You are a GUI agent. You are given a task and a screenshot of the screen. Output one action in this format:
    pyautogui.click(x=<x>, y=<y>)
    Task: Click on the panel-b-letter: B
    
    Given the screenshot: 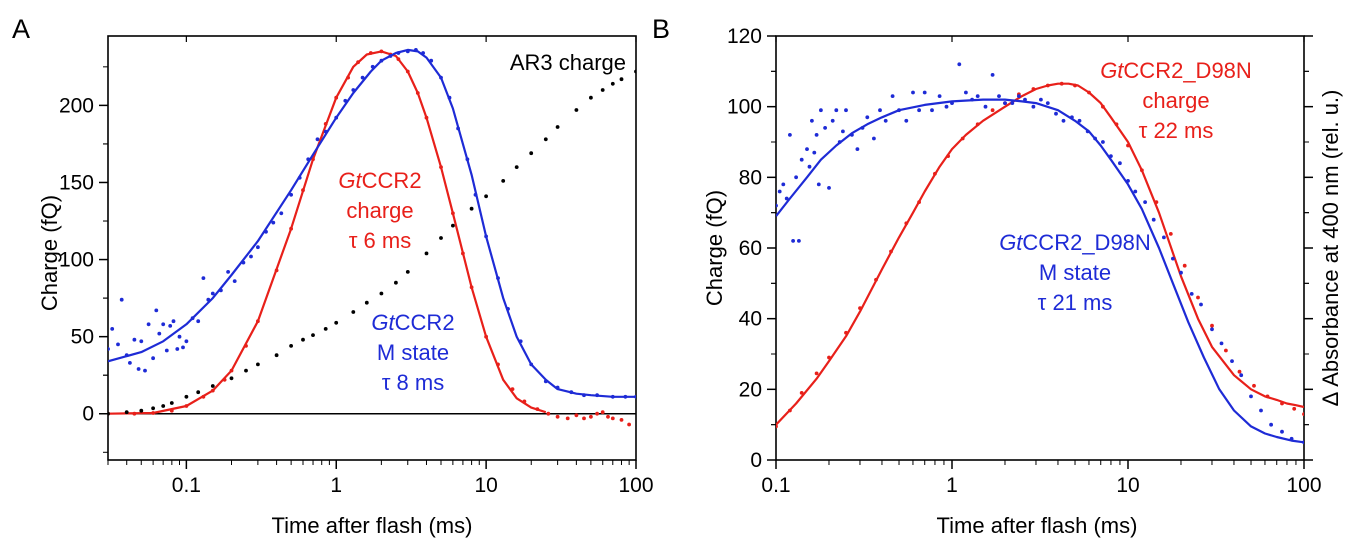 What is the action you would take?
    pyautogui.click(x=661, y=29)
    